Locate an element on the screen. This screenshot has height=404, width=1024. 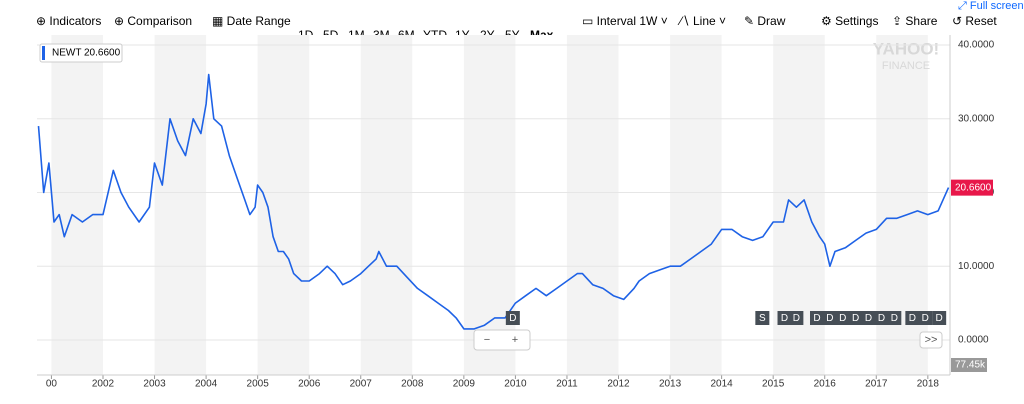
scroll-button is located at coordinates (931, 340).